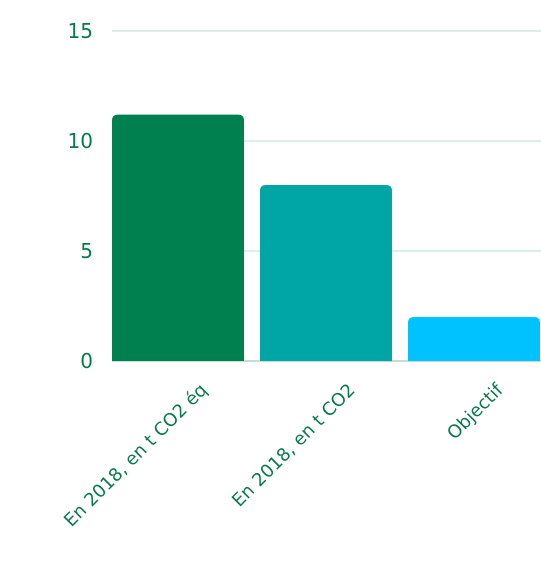  Describe the element at coordinates (86, 361) in the screenshot. I see `y-tick-label: 0` at that location.